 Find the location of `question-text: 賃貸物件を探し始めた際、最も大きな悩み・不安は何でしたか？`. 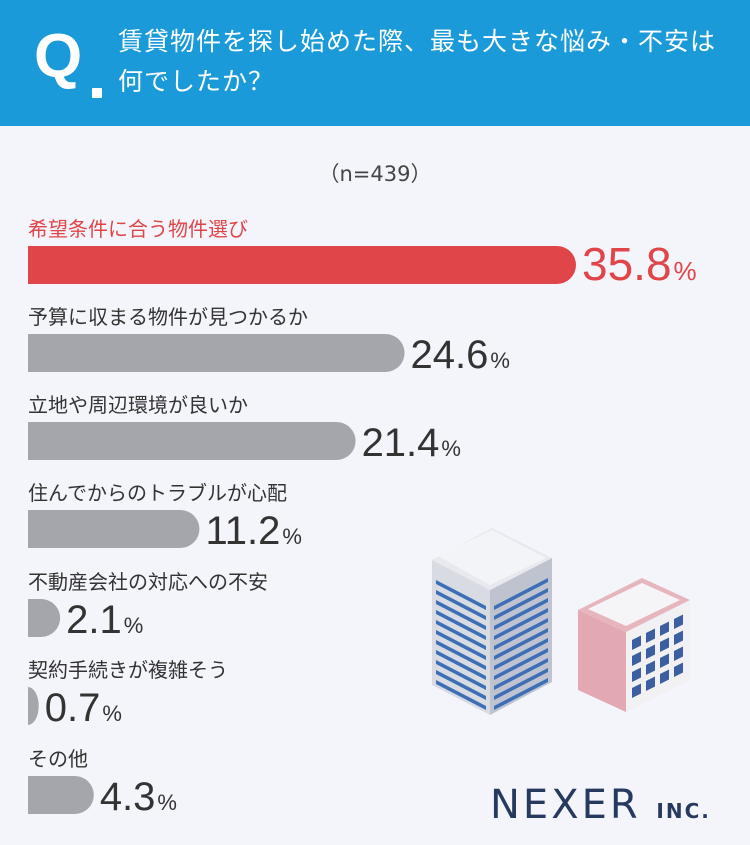

question-text: 賃貸物件を探し始めた際、最も大きな悩み・不安は何でしたか？ is located at coordinates (417, 61).